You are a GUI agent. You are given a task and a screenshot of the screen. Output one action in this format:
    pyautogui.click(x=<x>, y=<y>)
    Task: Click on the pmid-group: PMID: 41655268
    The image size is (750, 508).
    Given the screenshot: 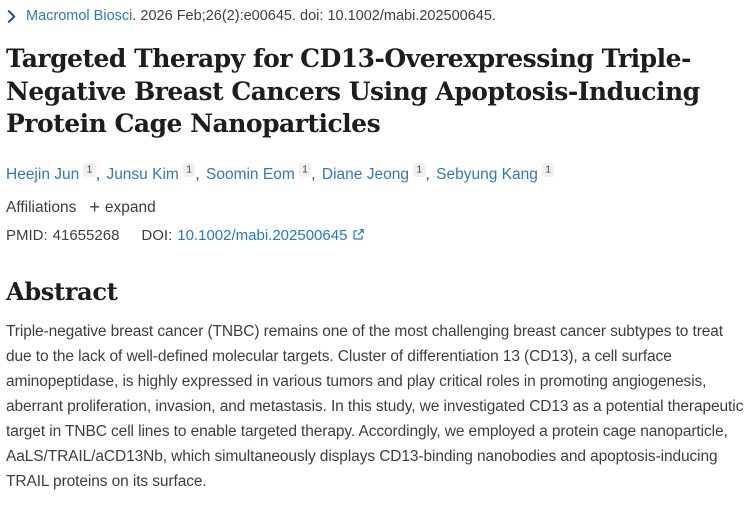 What is the action you would take?
    pyautogui.click(x=62, y=235)
    